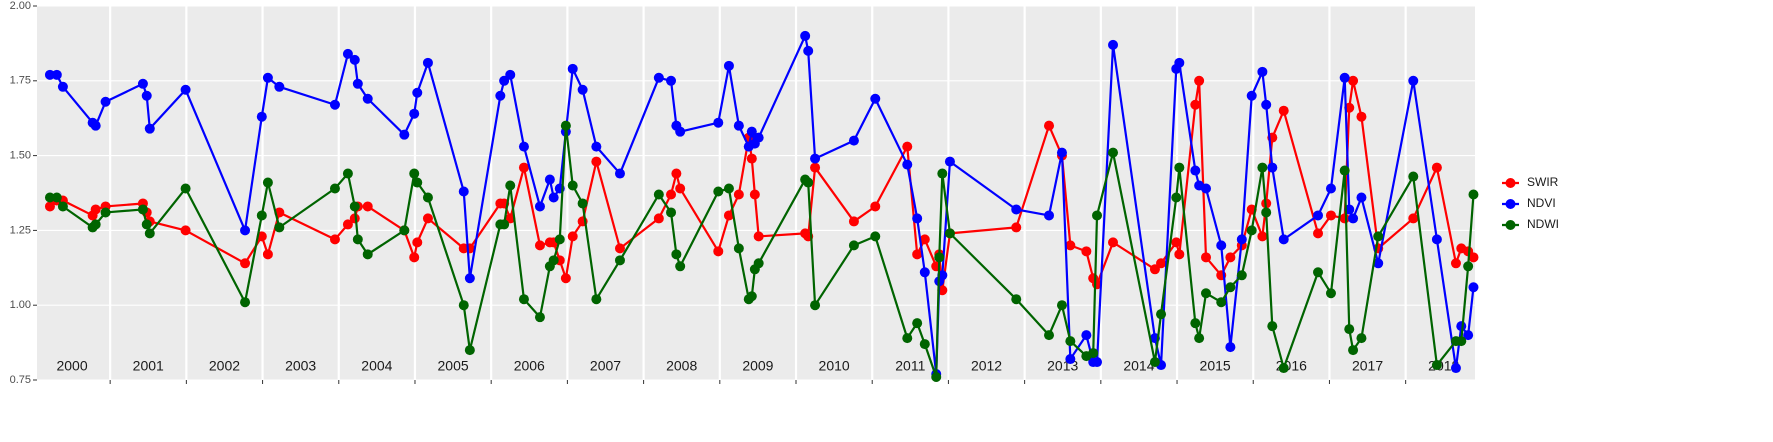 The image size is (1773, 442). Describe the element at coordinates (20, 81) in the screenshot. I see `y-tick-label: 1.75` at that location.